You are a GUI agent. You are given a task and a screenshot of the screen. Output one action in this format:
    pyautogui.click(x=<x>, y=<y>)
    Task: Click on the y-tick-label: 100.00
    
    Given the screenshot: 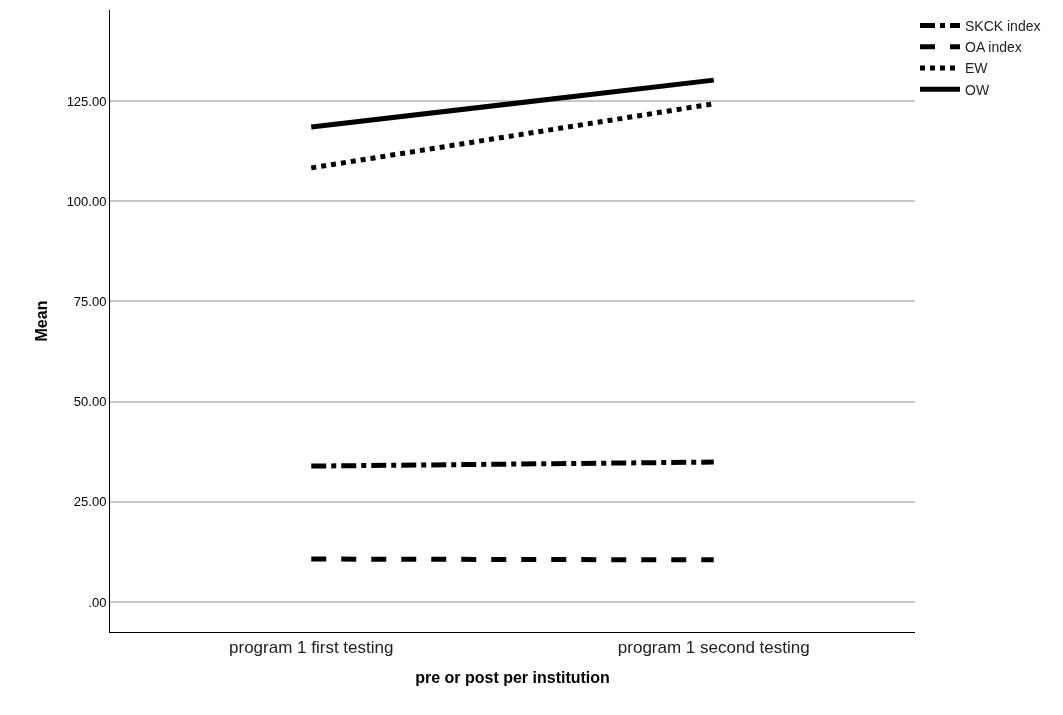 What is the action you would take?
    pyautogui.click(x=86, y=201)
    